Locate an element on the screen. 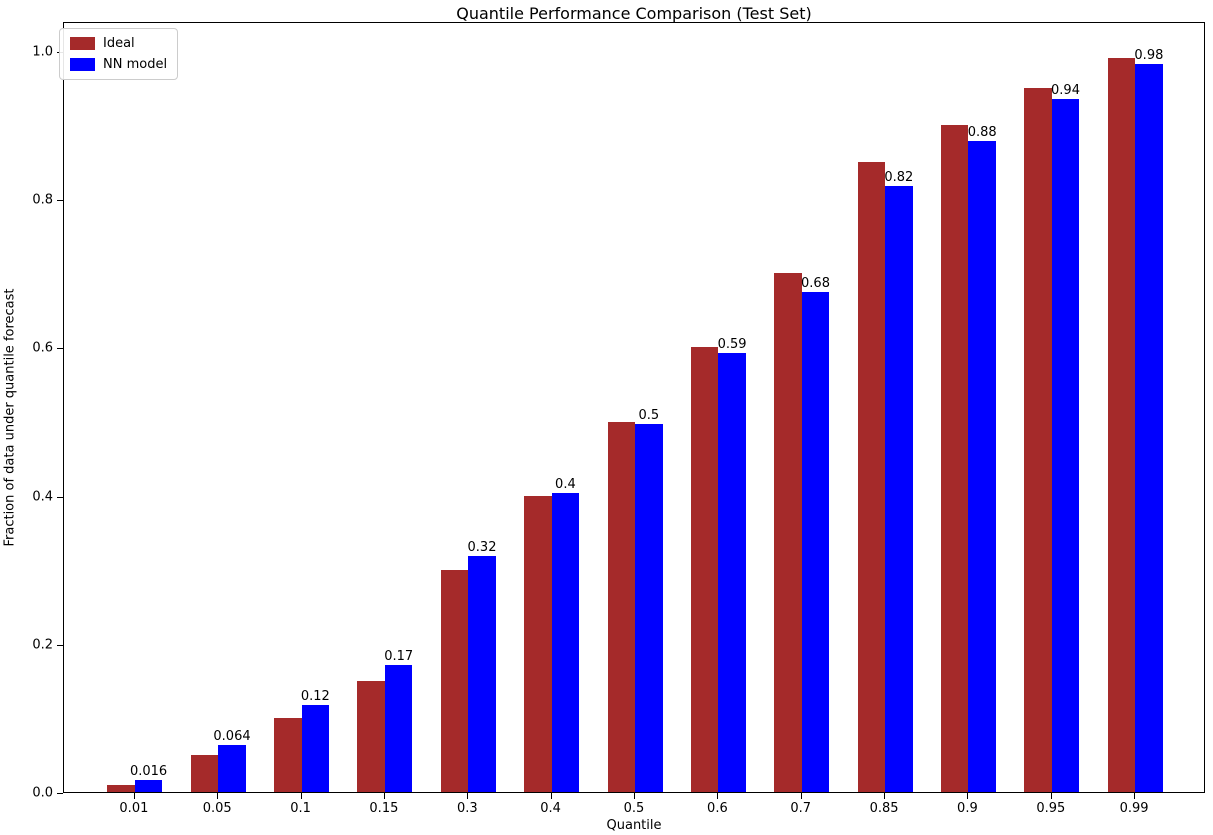 Image resolution: width=1213 pixels, height=835 pixels. bar-ideal-0.15 is located at coordinates (371, 736).